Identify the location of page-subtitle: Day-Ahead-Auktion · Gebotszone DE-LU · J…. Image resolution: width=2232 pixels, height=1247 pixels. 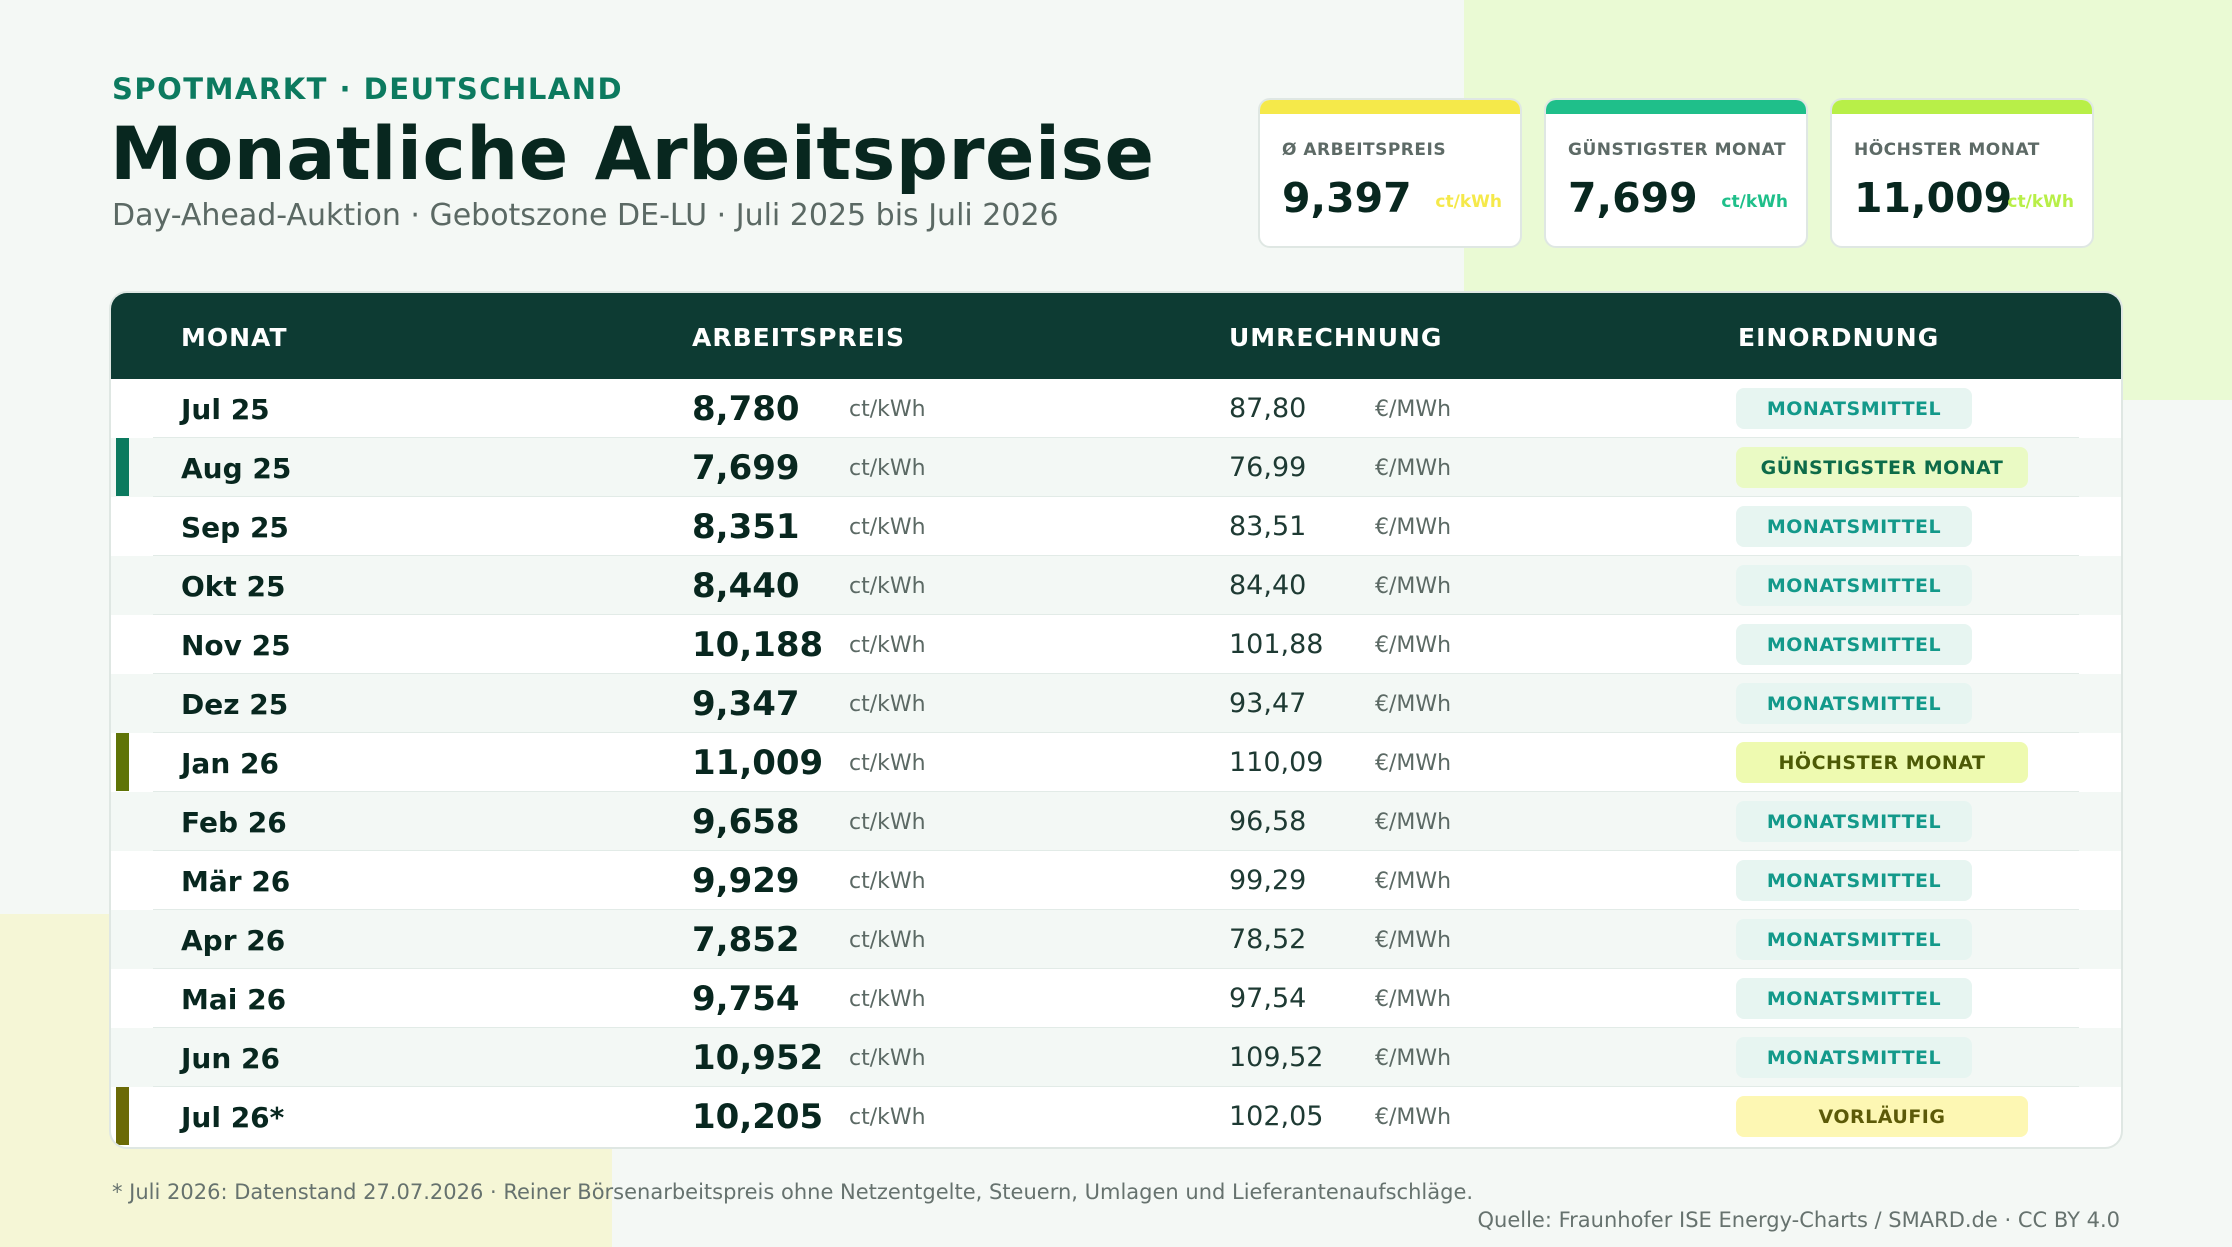
(585, 215).